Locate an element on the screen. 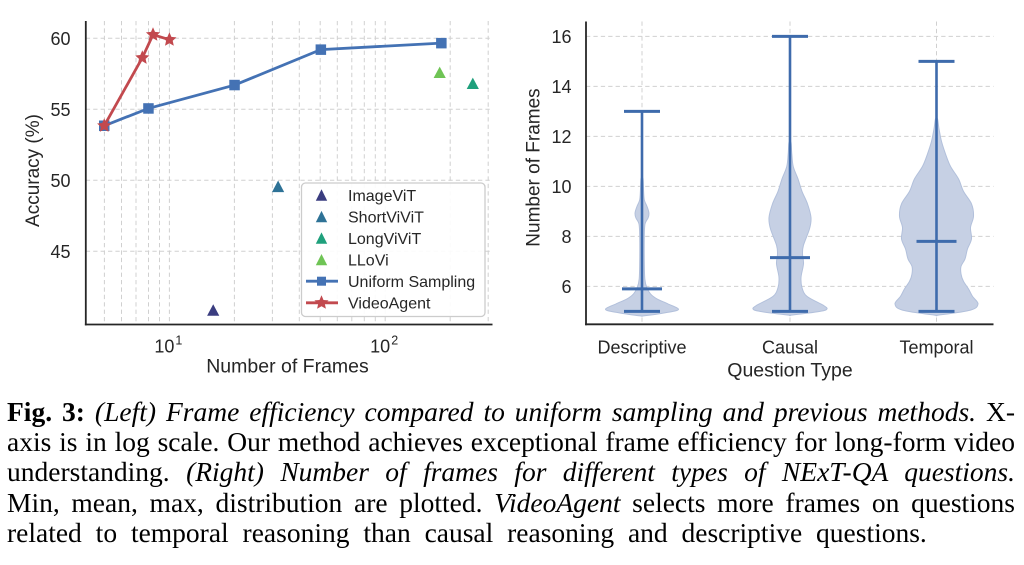  svg-text: ImageViT is located at coordinates (382, 196).